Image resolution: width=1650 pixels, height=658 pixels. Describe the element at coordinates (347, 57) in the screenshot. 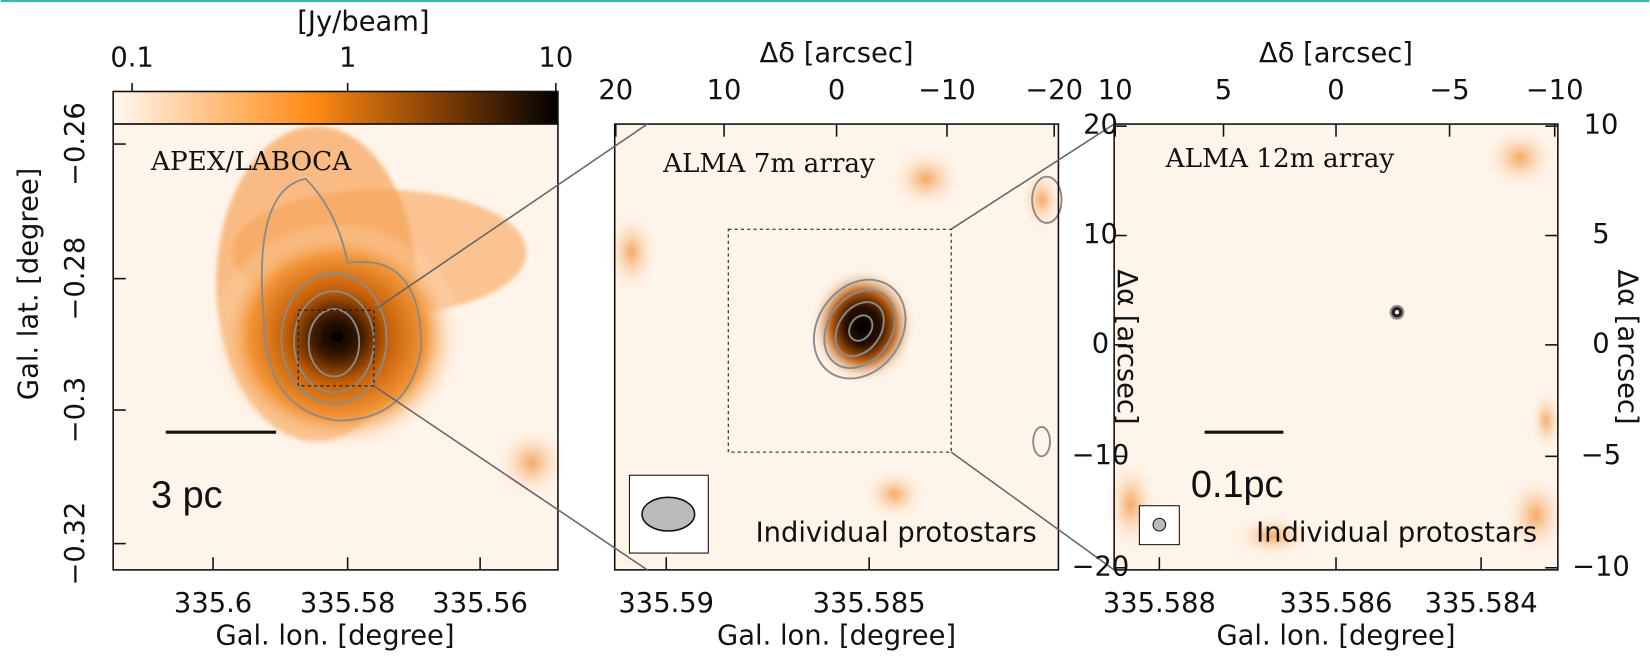

I see `tick-label: 1` at that location.